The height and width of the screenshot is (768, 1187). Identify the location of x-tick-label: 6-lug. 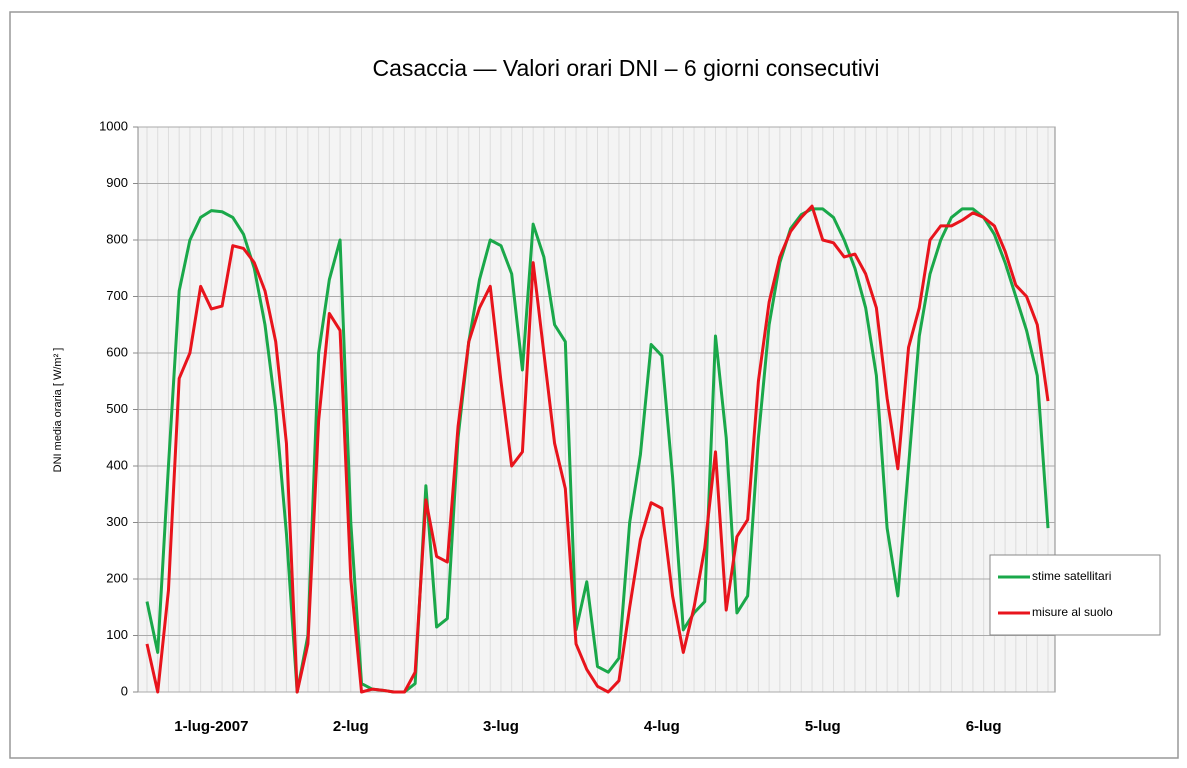
(984, 726).